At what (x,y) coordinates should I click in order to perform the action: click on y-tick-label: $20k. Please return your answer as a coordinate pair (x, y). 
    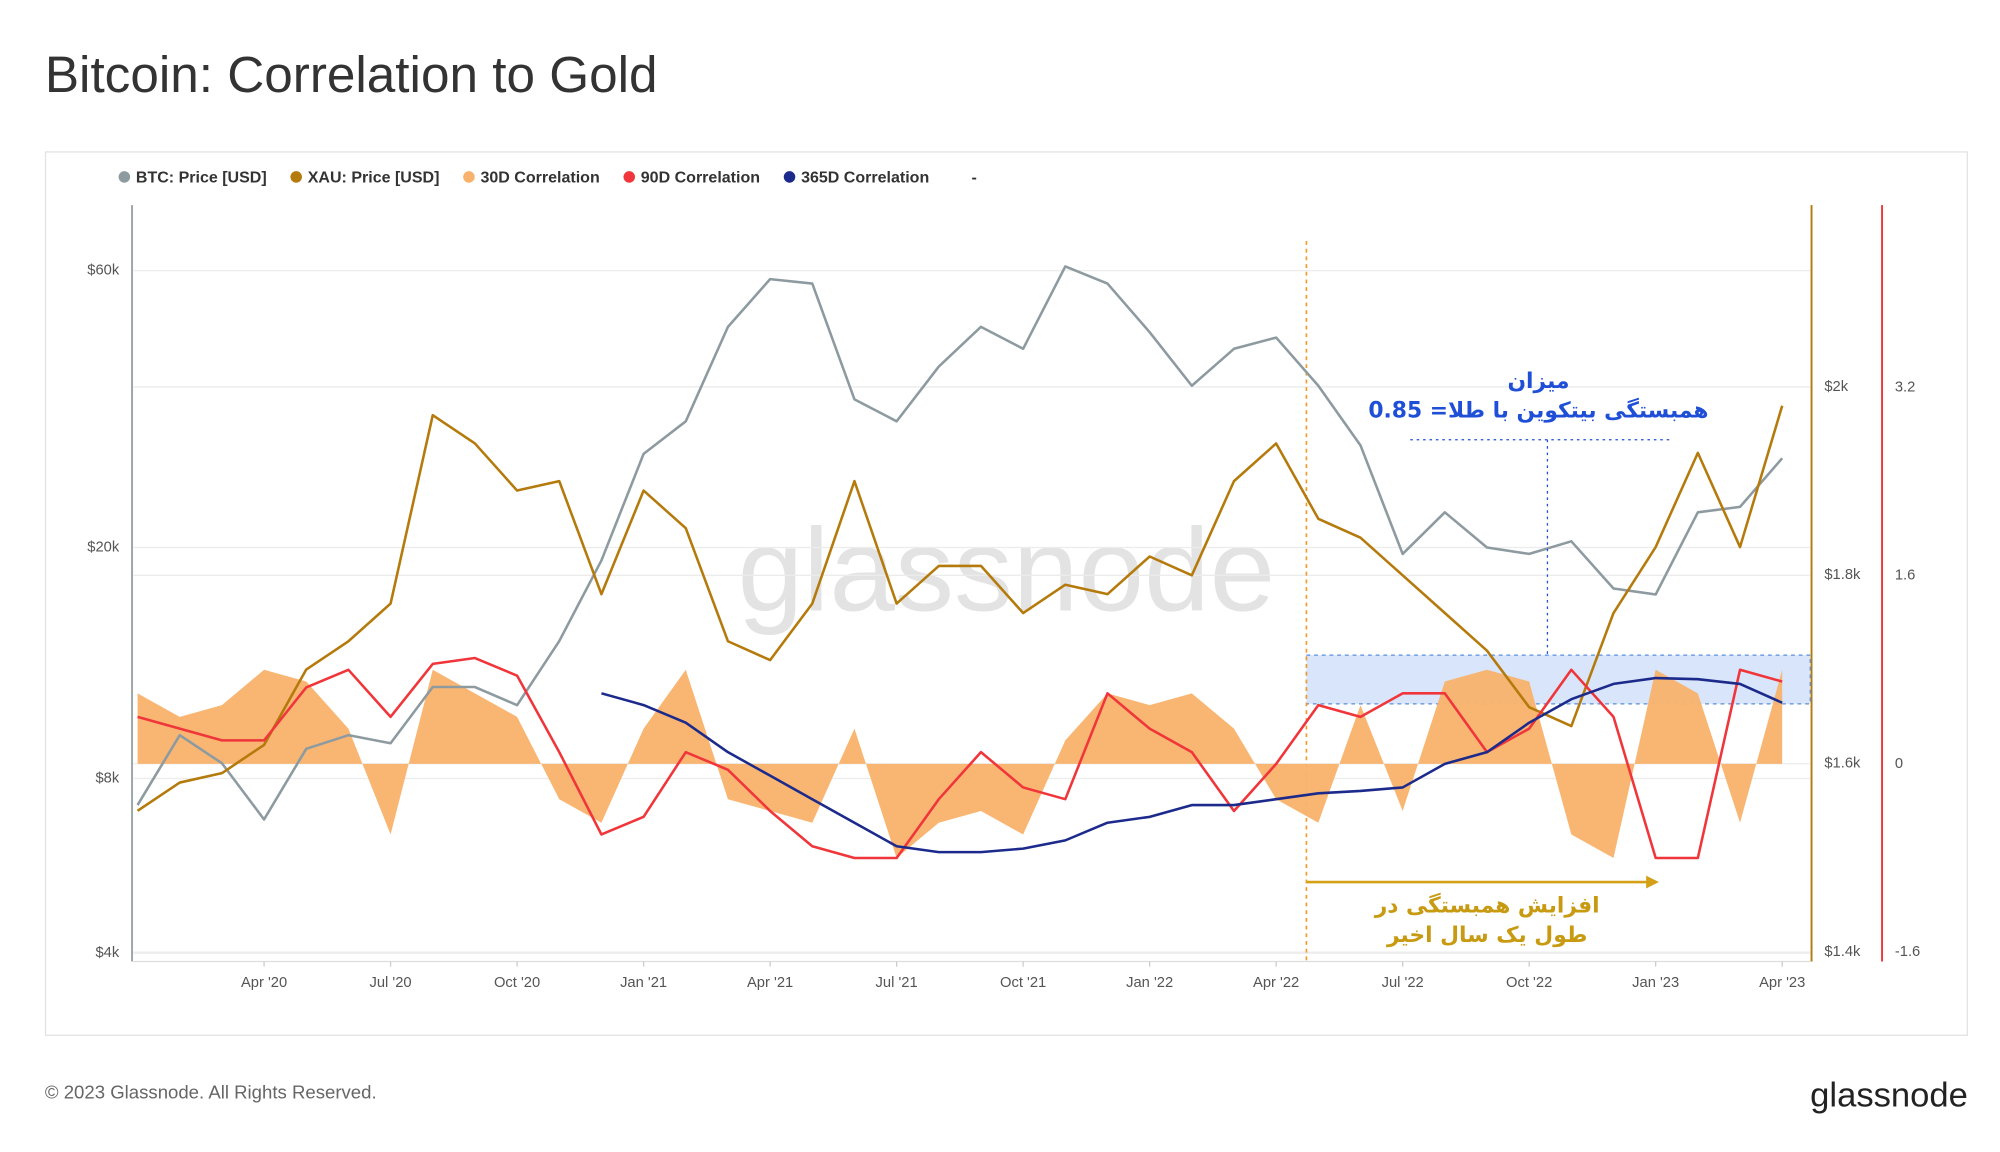
    Looking at the image, I should click on (103, 547).